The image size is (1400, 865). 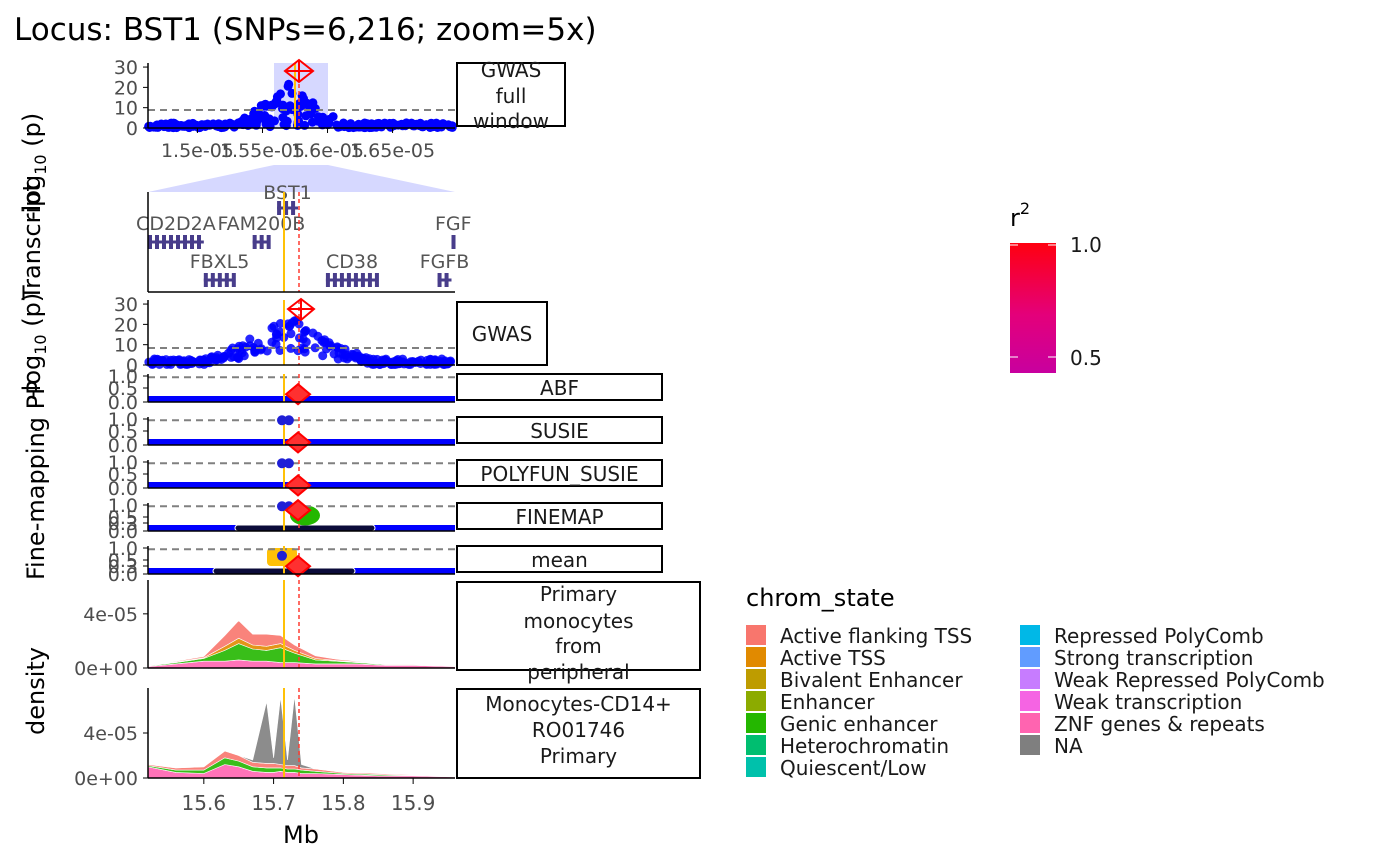 I want to click on r2-legend-label-high: 1.0, so click(x=1086, y=245).